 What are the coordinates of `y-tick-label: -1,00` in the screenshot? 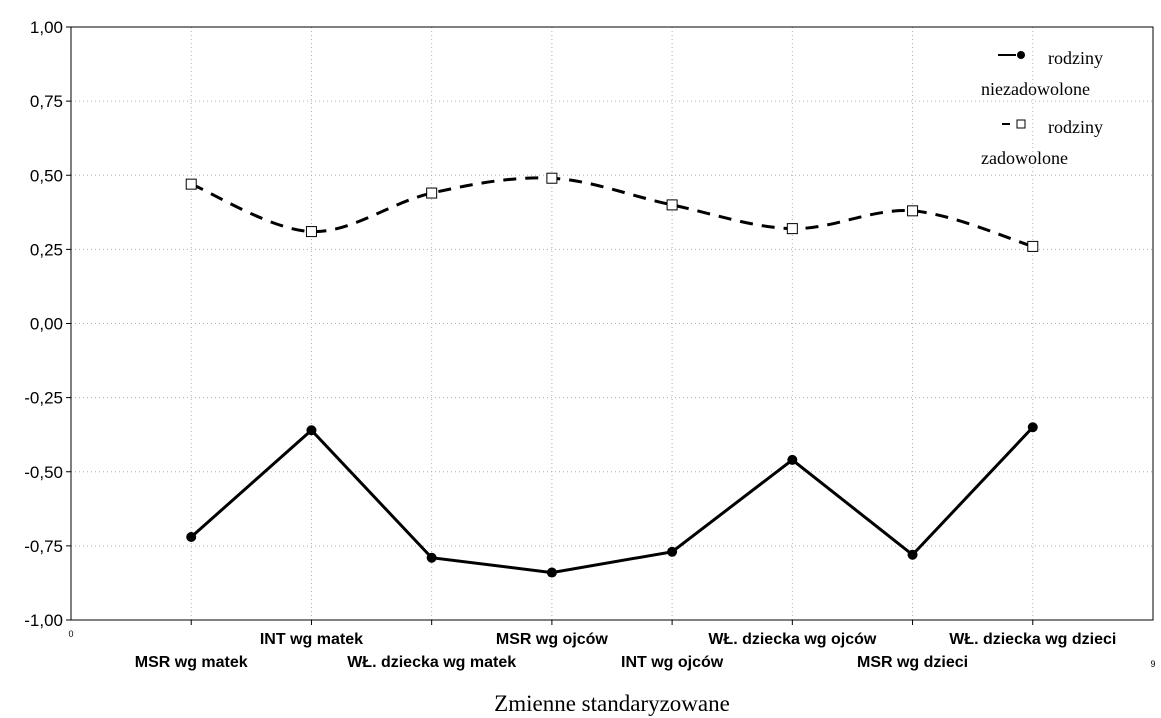 It's located at (43, 620).